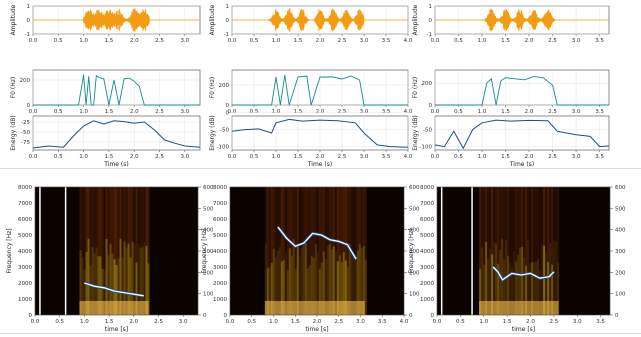 This screenshot has width=641, height=337. I want to click on spec-1-xtick-label: 2.5, so click(158, 322).